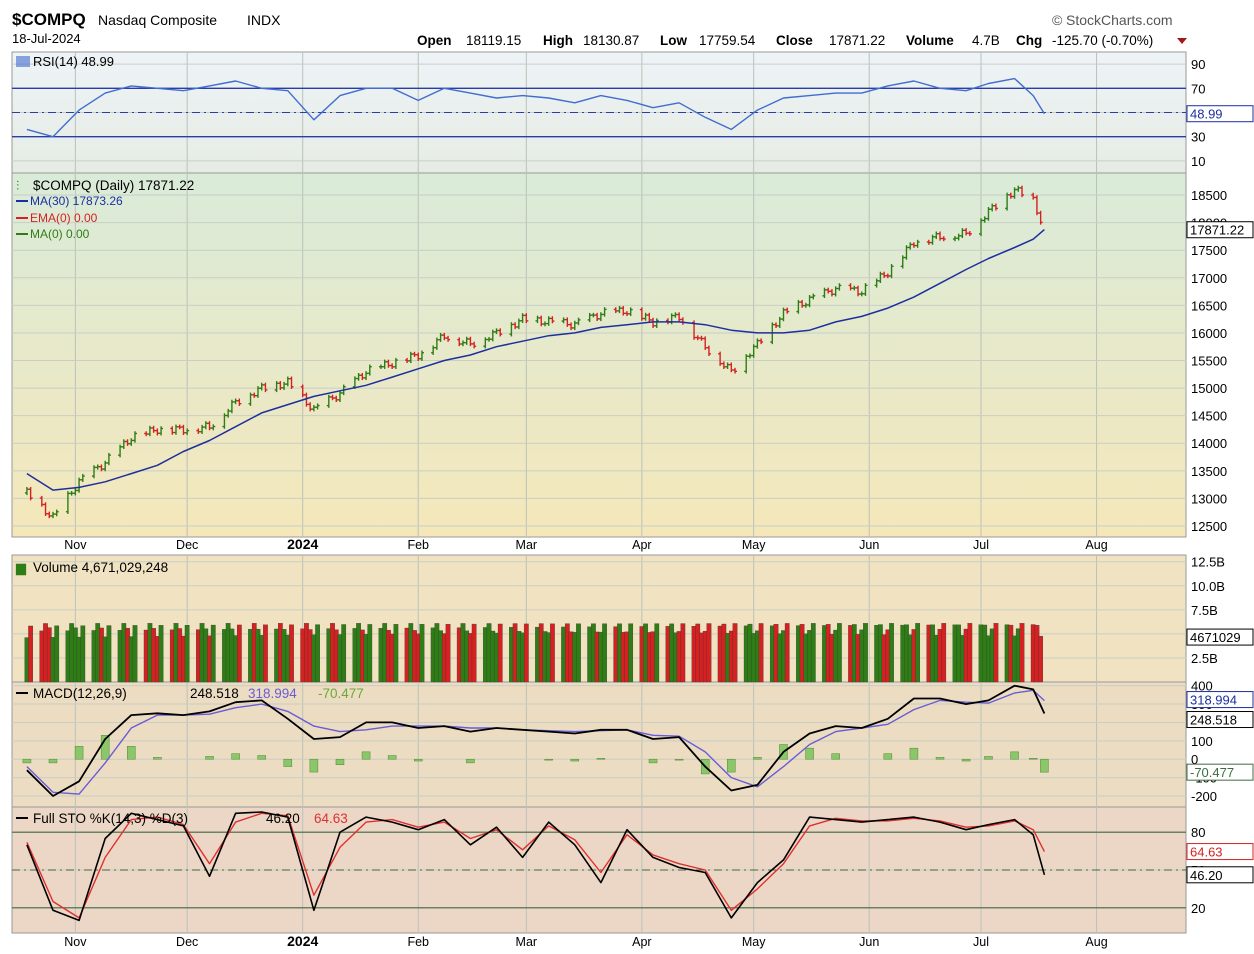  What do you see at coordinates (1029, 40) in the screenshot?
I see `chg-label: Chg` at bounding box center [1029, 40].